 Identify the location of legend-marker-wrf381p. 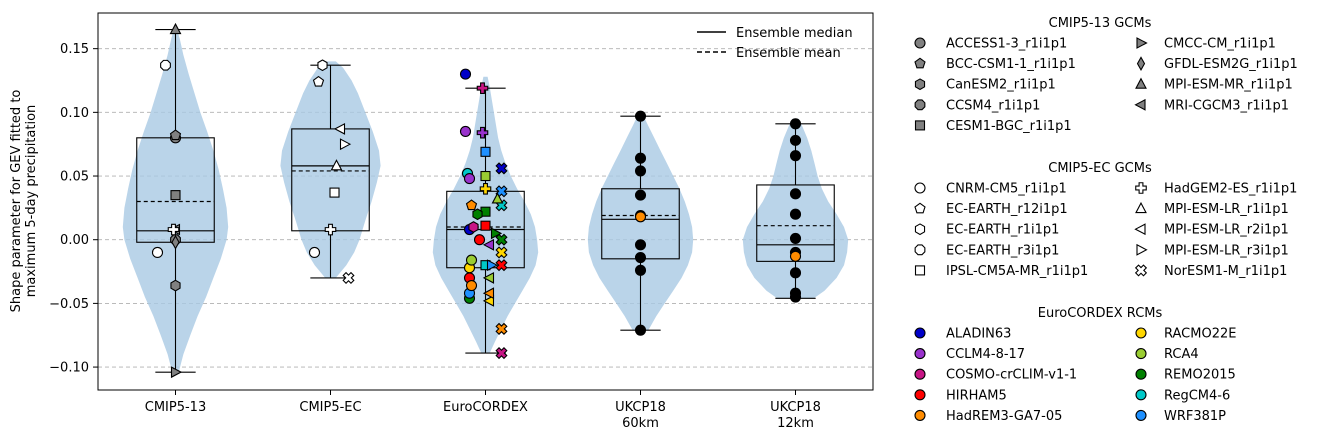
(1141, 415).